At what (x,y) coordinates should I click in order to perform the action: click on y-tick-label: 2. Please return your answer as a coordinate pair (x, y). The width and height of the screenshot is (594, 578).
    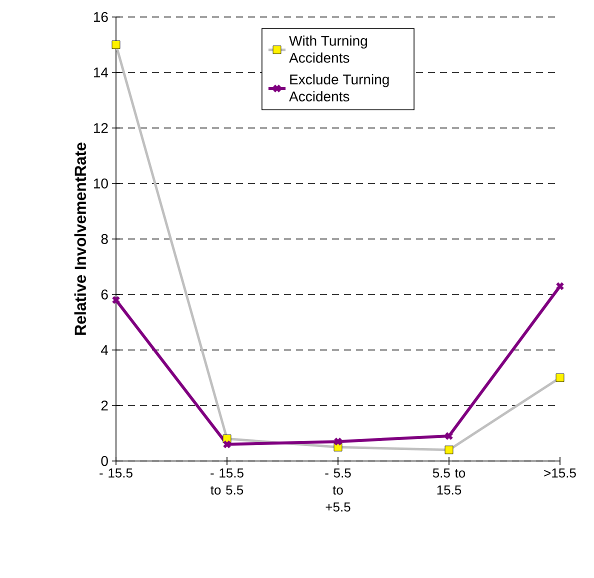
    Looking at the image, I should click on (104, 405).